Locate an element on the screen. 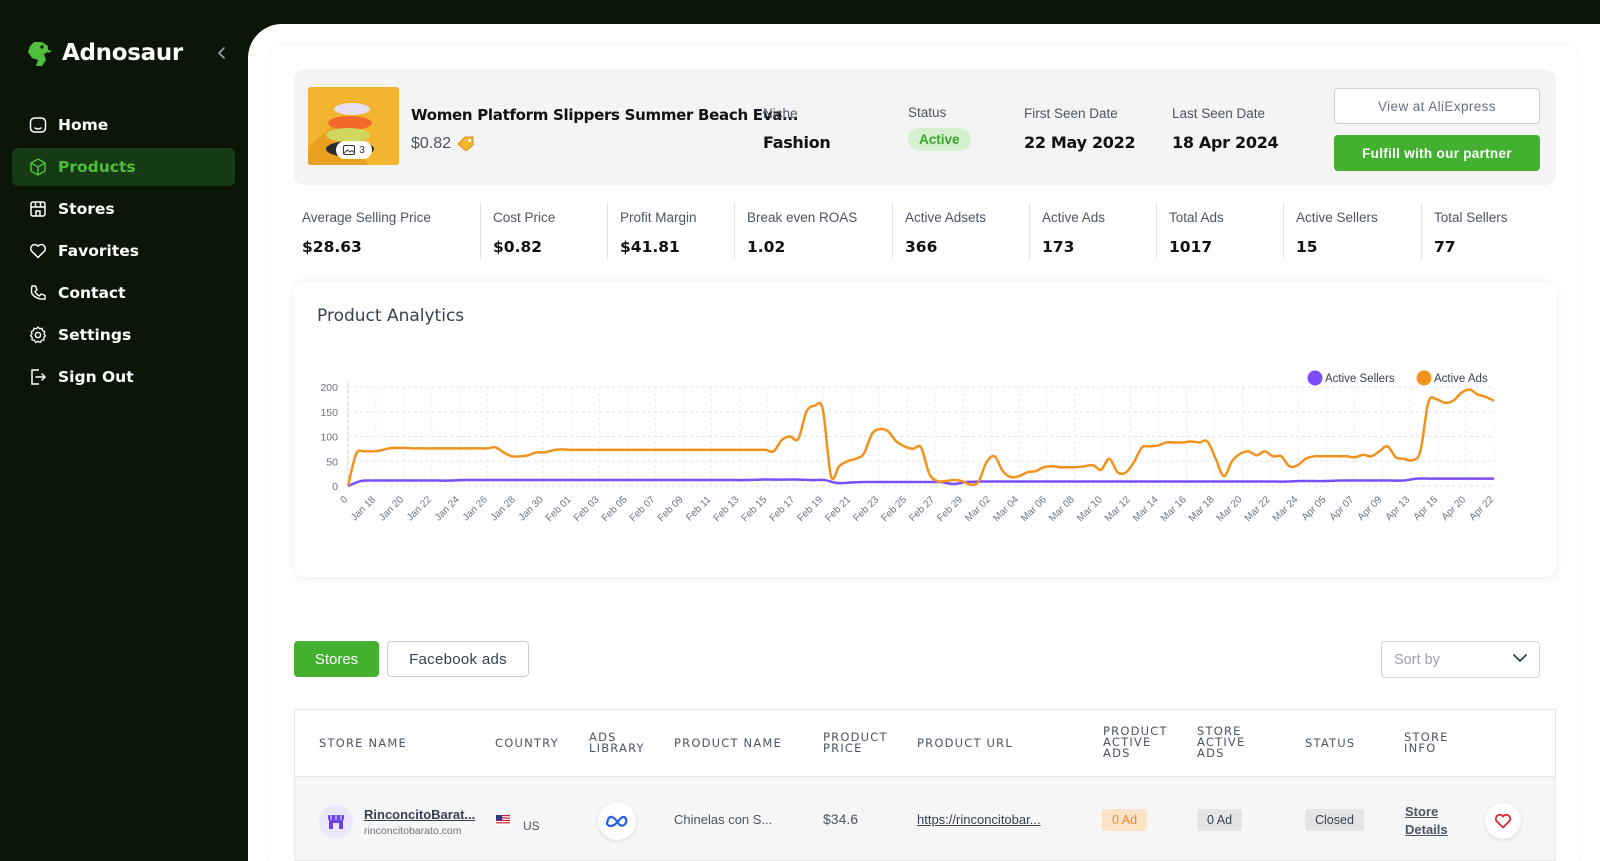 Image resolution: width=1600 pixels, height=861 pixels. stat-label: Total Sellers is located at coordinates (1471, 217).